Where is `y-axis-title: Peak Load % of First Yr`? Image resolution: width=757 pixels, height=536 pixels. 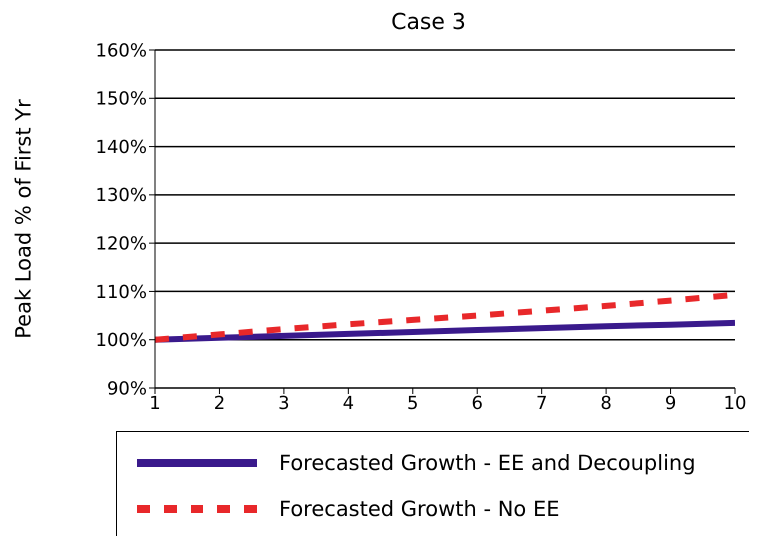
y-axis-title: Peak Load % of First Yr is located at coordinates (23, 218).